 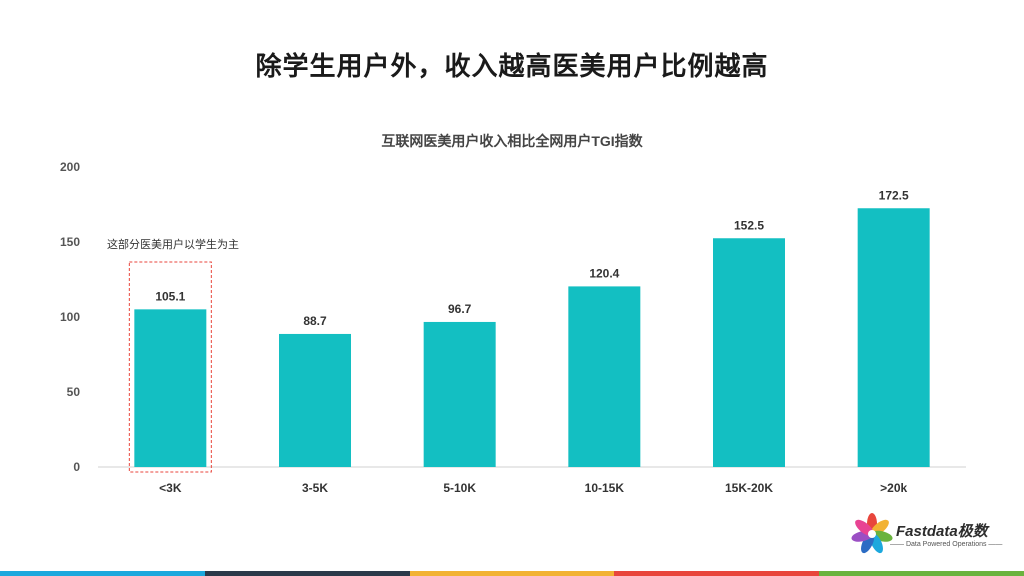 I want to click on highlight-box, so click(x=170, y=367).